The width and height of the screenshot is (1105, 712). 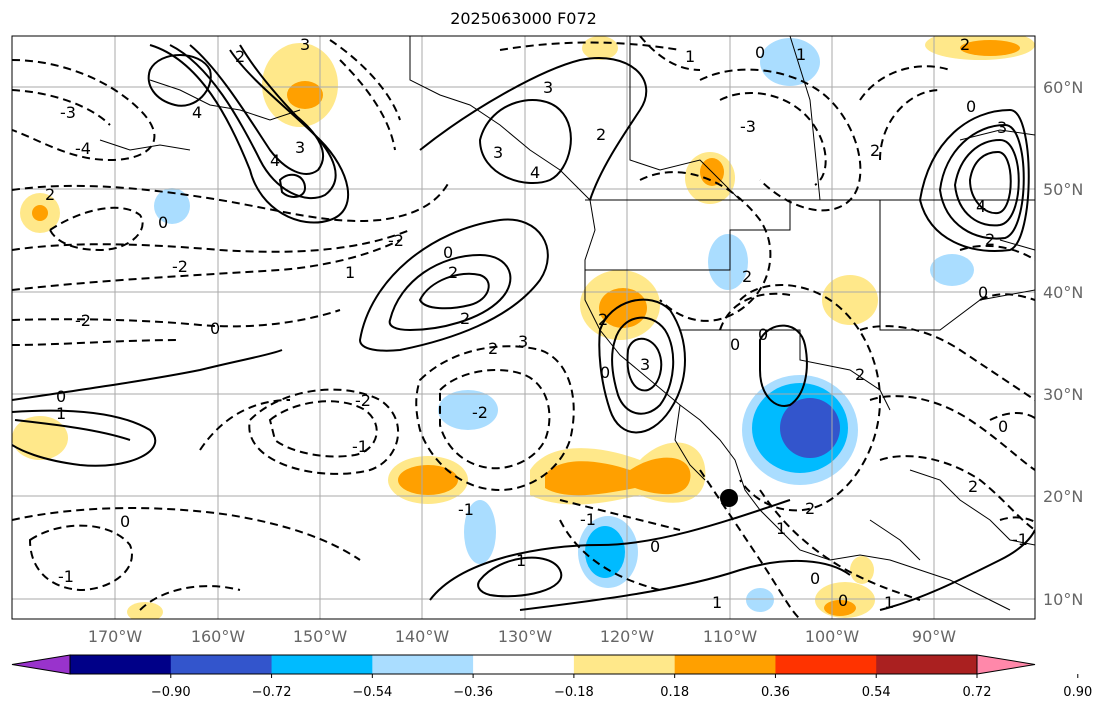 I want to click on lat-label: 60°N, so click(x=1063, y=87).